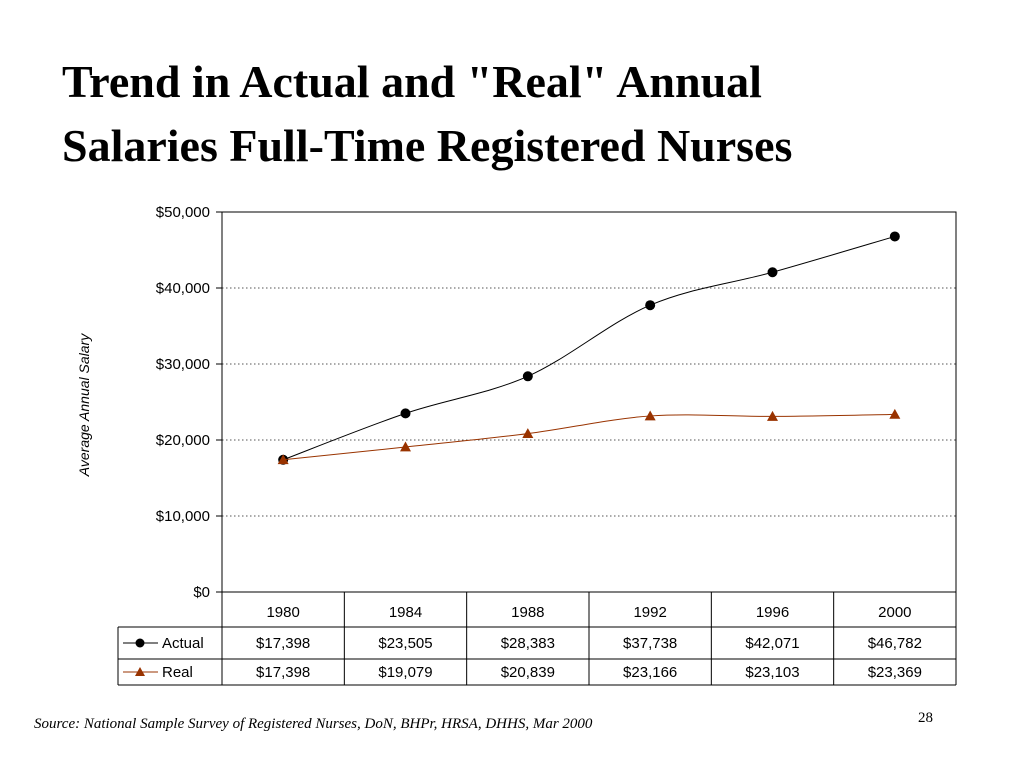 This screenshot has height=768, width=1024. I want to click on real-table-value: $17,398, so click(283, 672).